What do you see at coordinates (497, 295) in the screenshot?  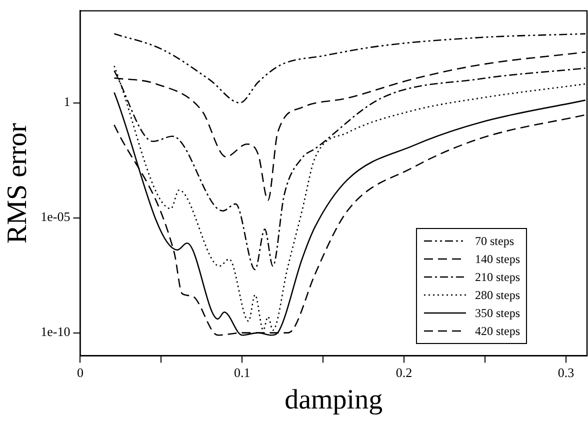 I see `legend-label: 280 steps` at bounding box center [497, 295].